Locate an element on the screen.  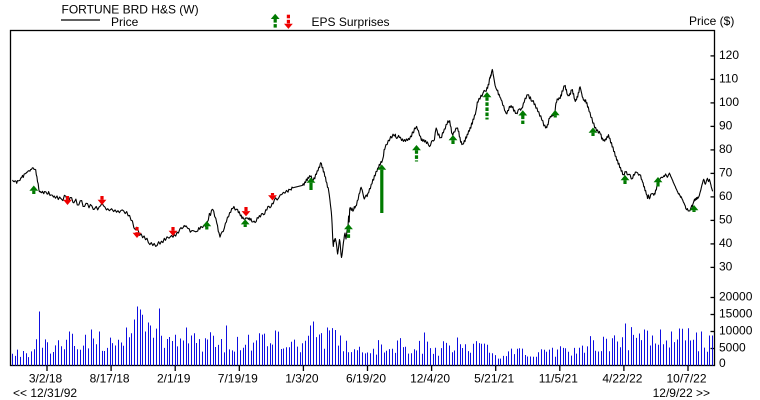
svg-text: 5/21/21 is located at coordinates (494, 379).